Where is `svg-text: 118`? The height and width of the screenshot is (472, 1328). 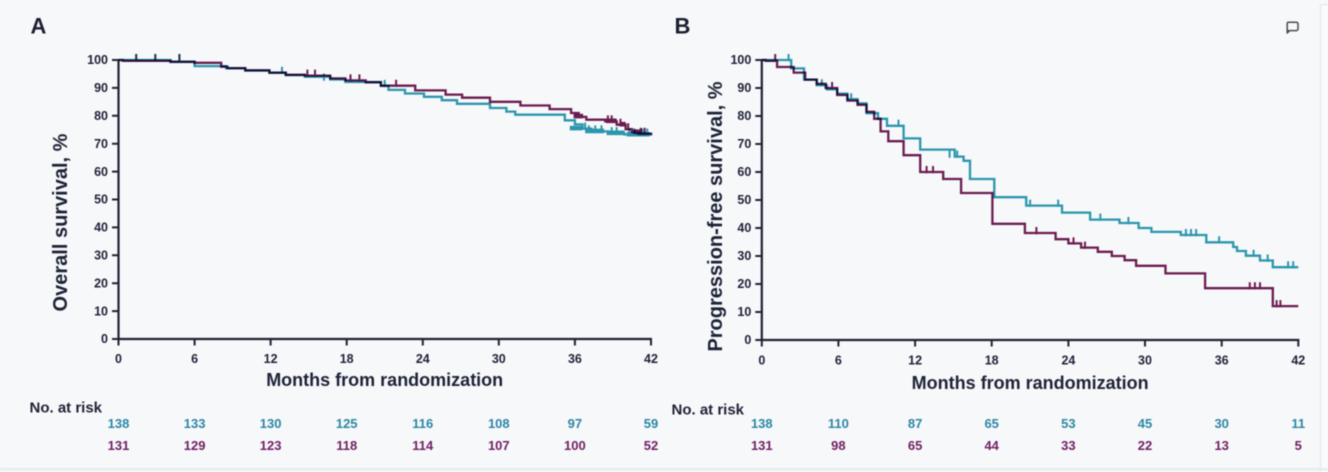 svg-text: 118 is located at coordinates (346, 445).